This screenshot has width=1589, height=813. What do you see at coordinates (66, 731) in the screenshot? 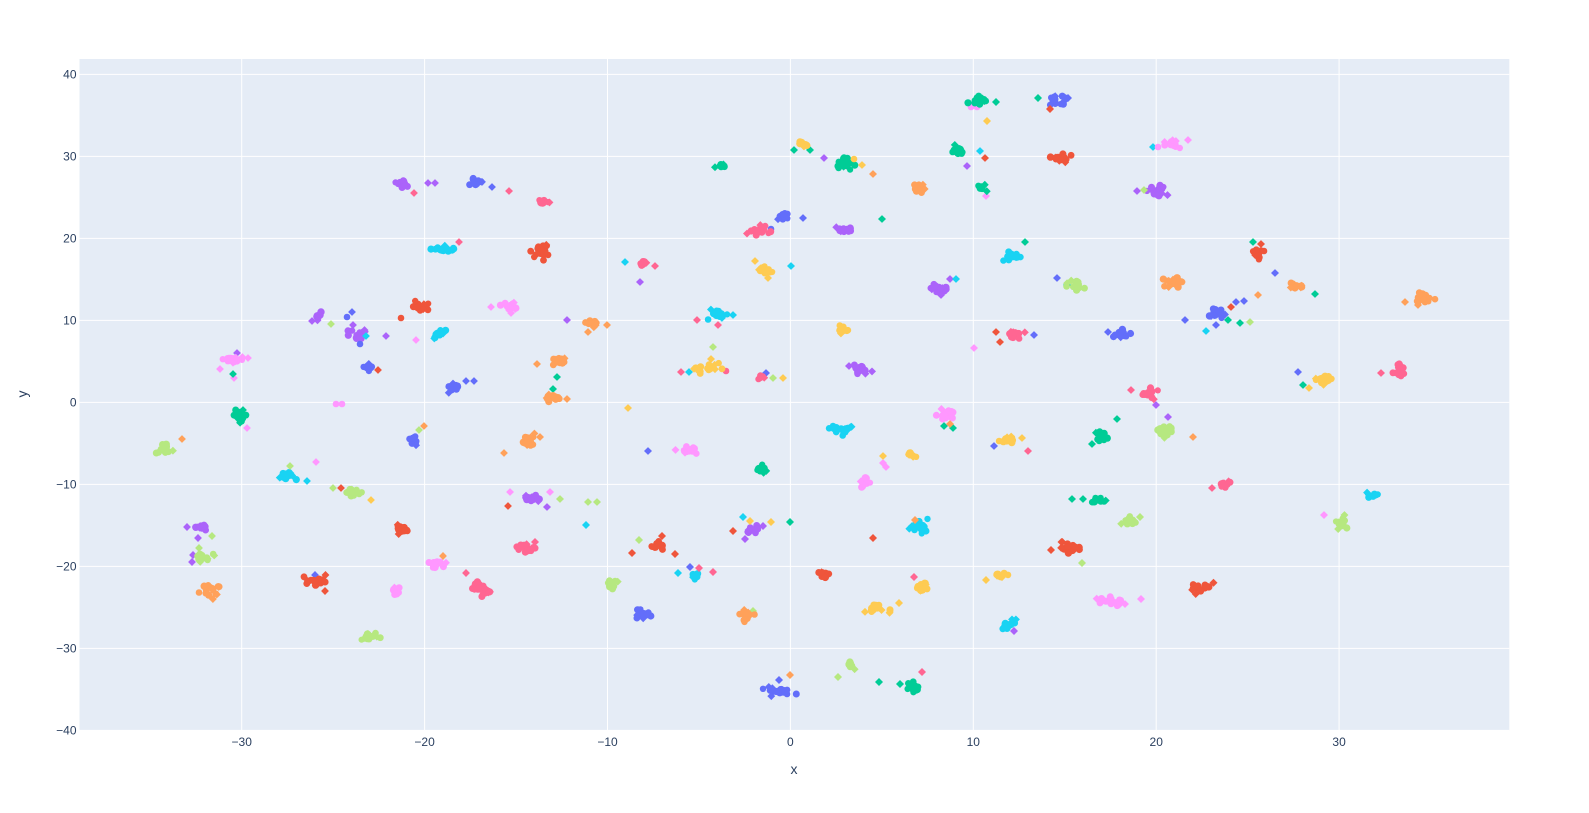
I see `svg-text: −40` at bounding box center [66, 731].